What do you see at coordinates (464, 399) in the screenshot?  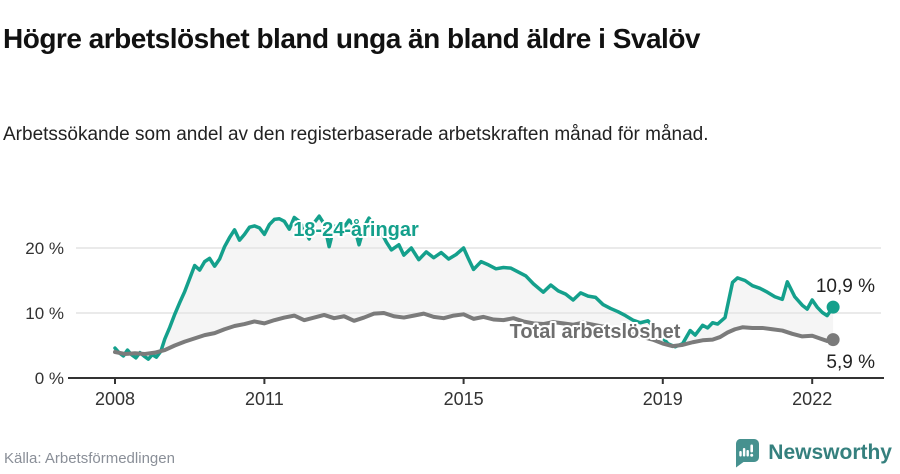 I see `x-tick-label: 2015` at bounding box center [464, 399].